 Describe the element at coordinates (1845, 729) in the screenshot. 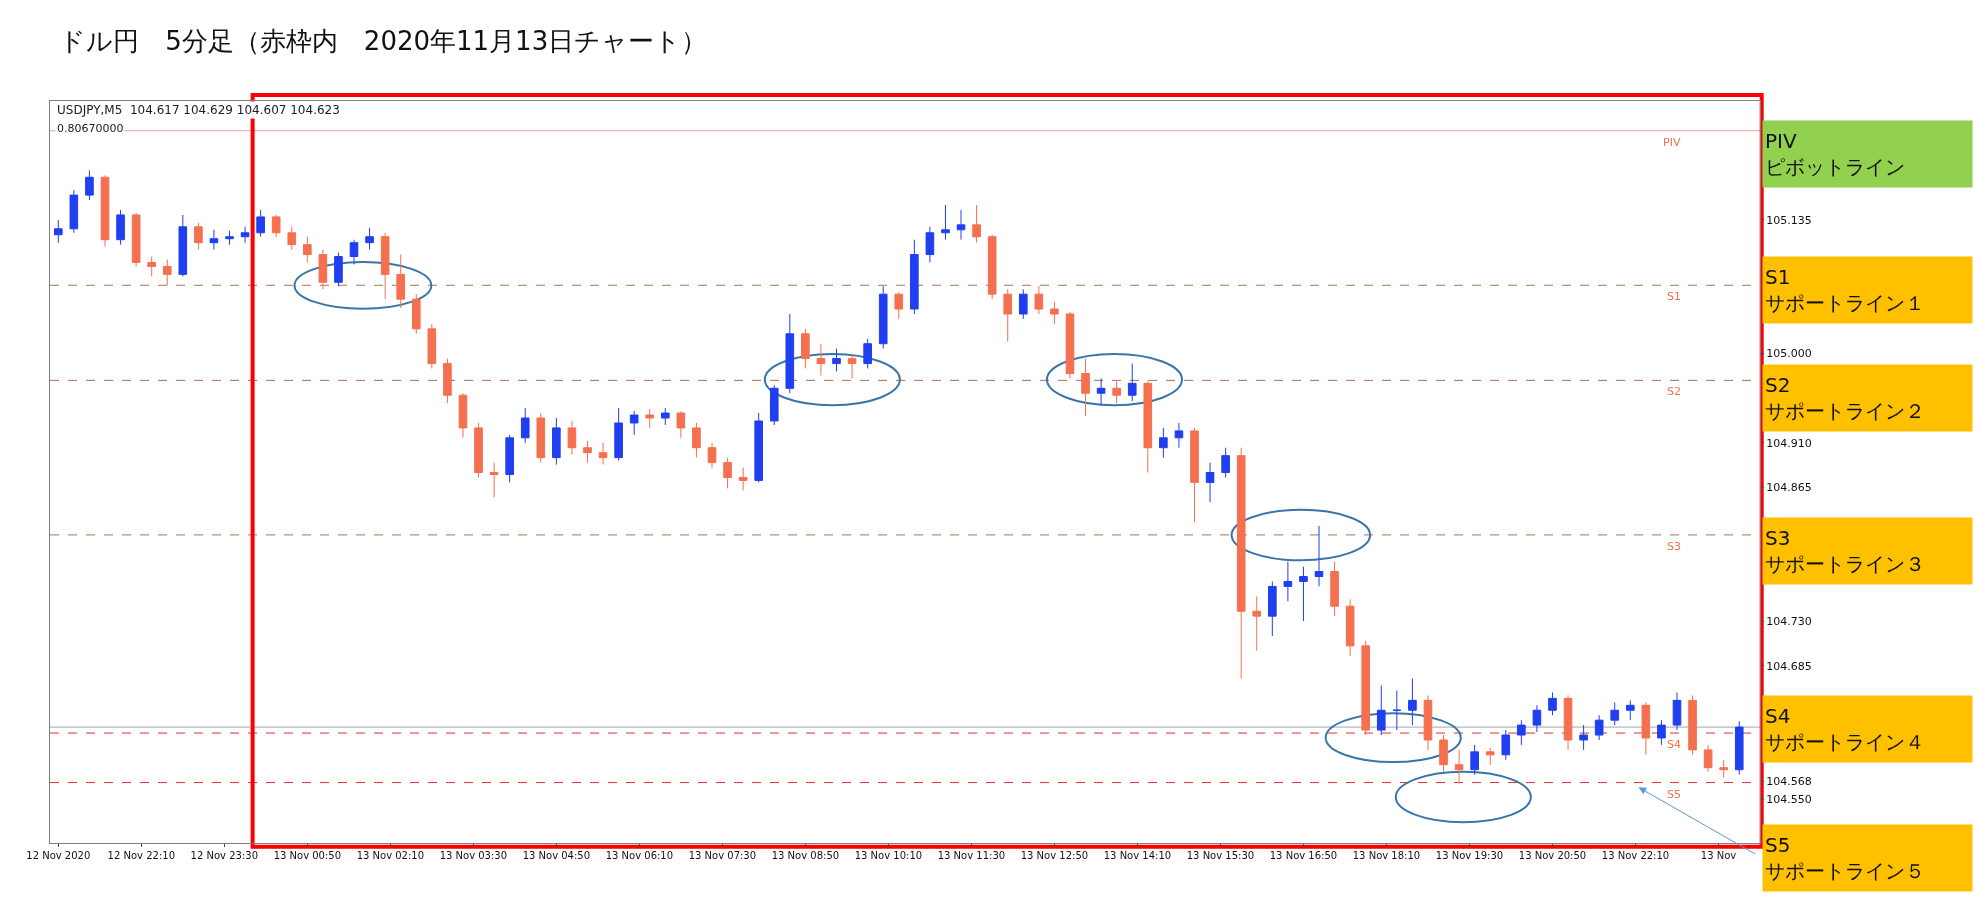

I see `text: S4 サポートライン４` at that location.